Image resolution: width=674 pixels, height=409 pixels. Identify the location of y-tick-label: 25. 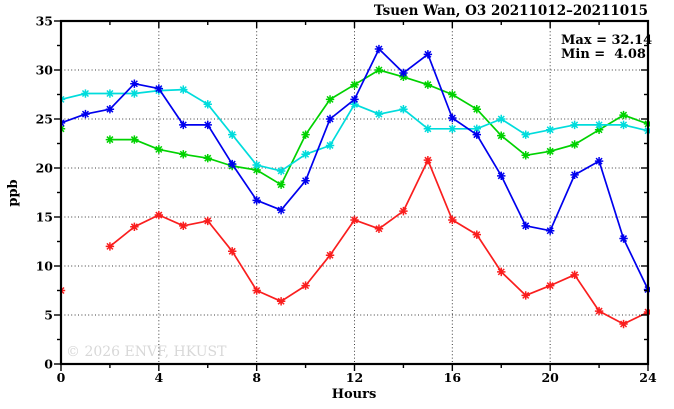
(44, 119).